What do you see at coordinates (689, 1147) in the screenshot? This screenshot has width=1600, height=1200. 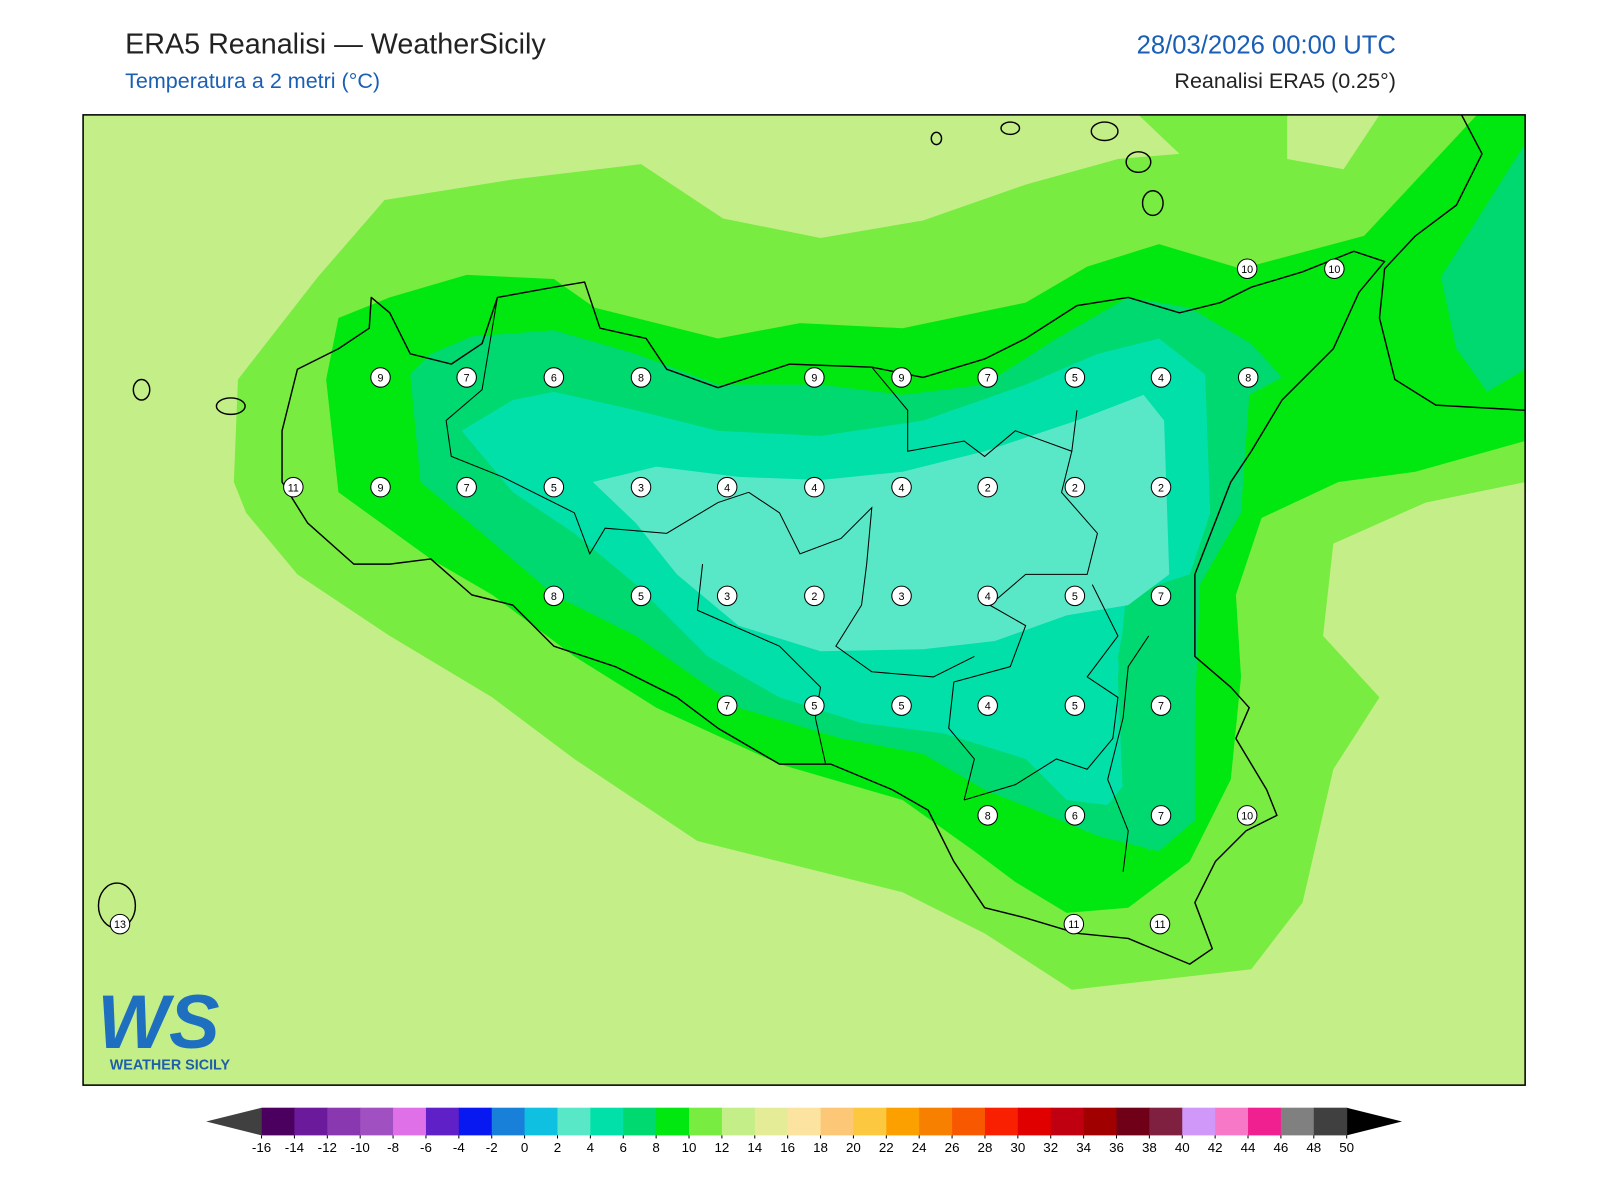 I see `colorbar-tick-label: 10` at bounding box center [689, 1147].